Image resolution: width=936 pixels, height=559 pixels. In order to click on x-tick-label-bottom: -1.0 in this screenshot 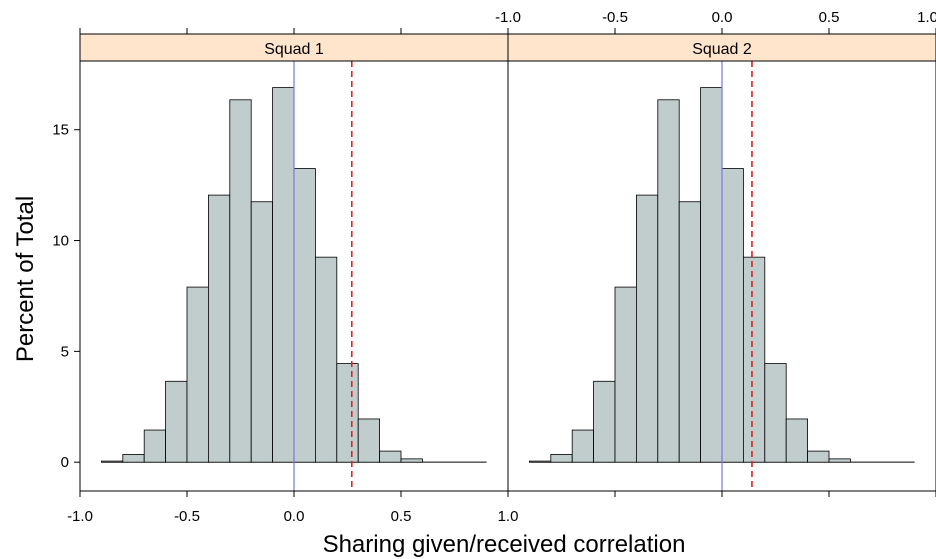, I will do `click(80, 516)`.